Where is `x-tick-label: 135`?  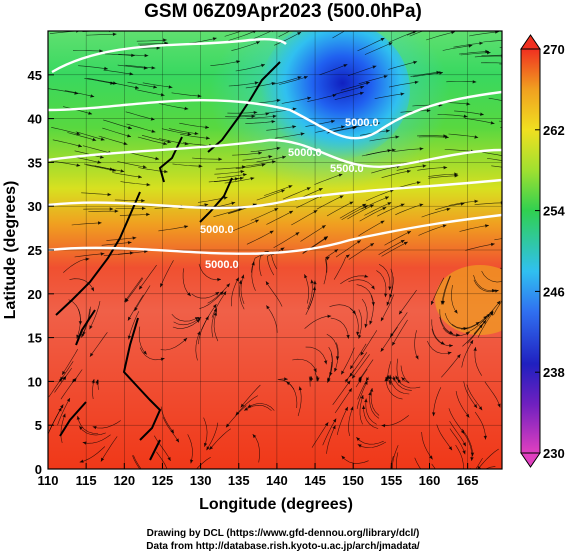
x-tick-label: 135 is located at coordinates (239, 480).